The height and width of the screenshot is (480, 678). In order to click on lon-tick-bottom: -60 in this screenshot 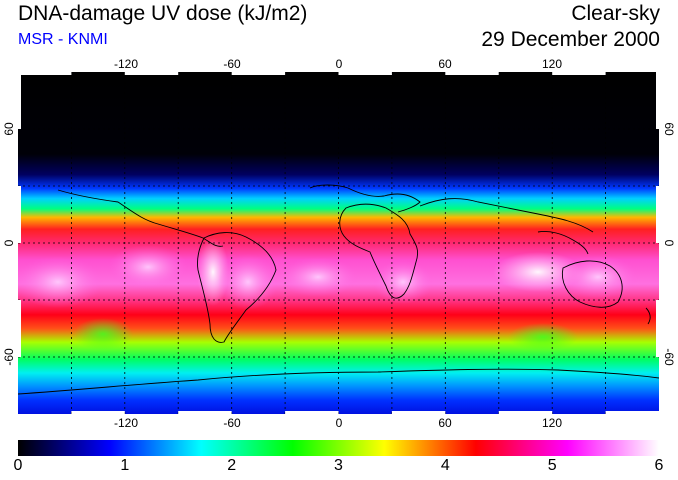, I will do `click(232, 423)`.